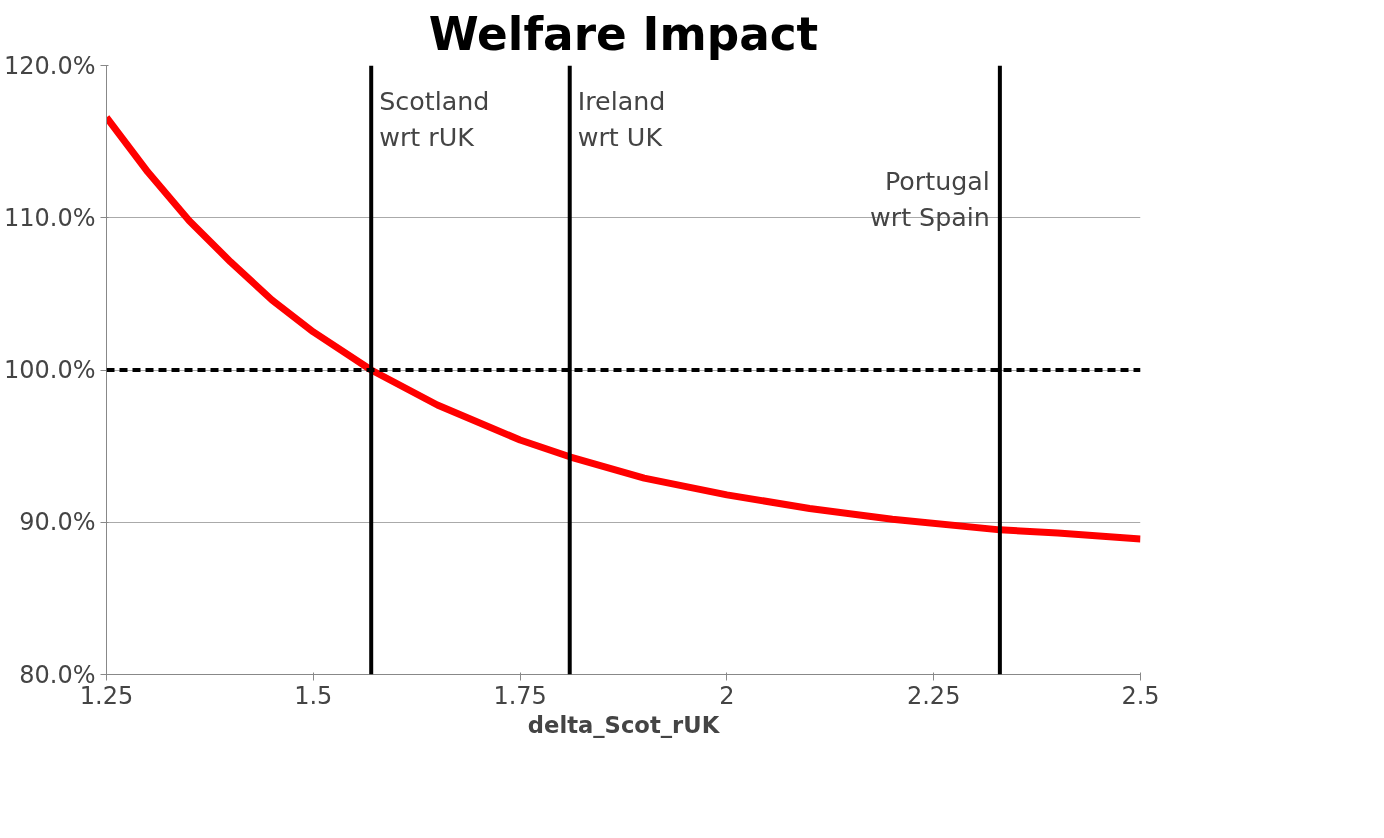  I want to click on x-tick-label: 2.25, so click(933, 695).